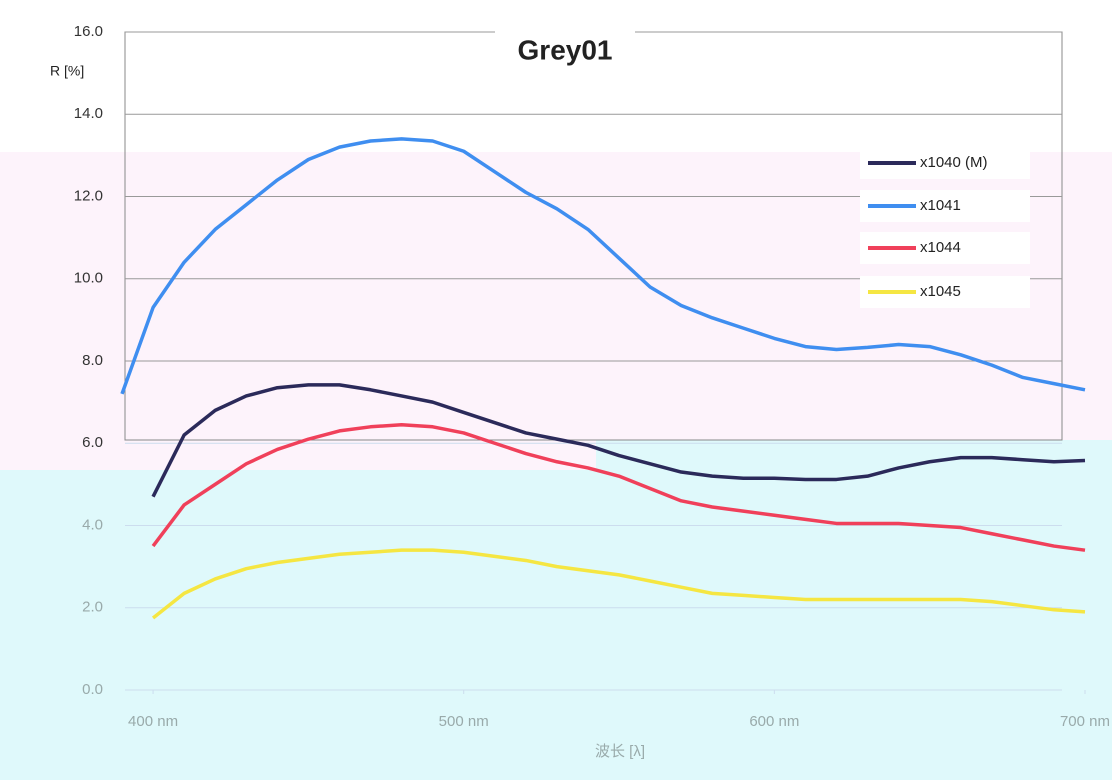  Describe the element at coordinates (153, 721) in the screenshot. I see `x-tick-label: 400 nm` at that location.